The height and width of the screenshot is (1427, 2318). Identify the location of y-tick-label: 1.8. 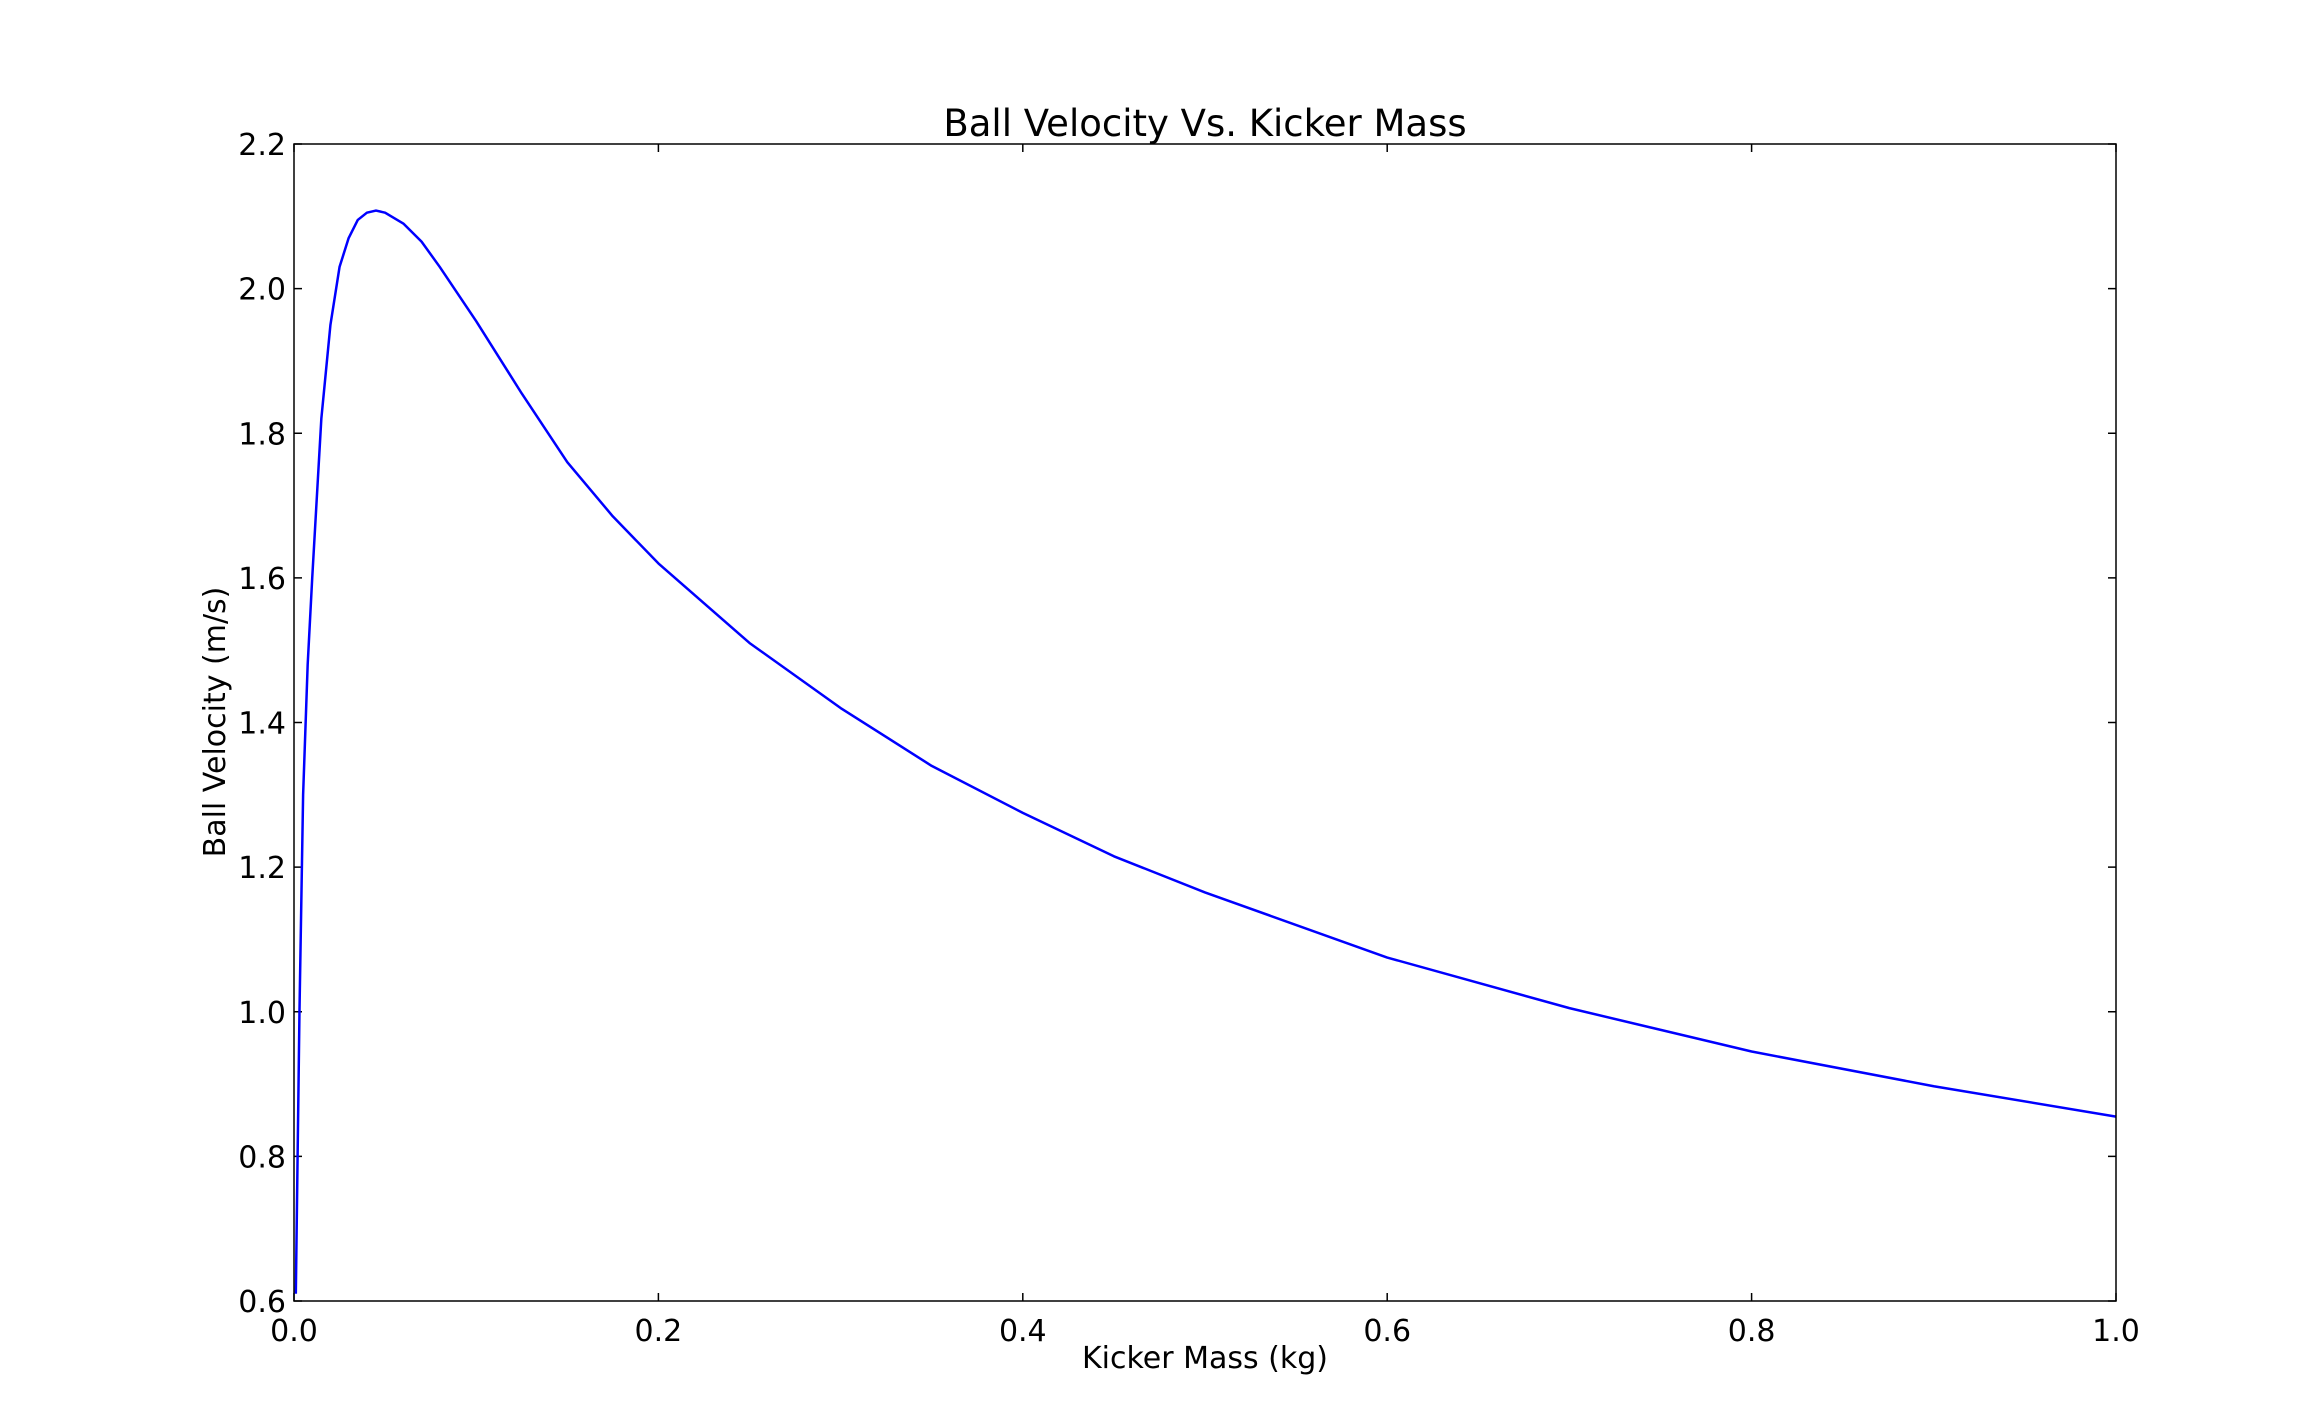
(262, 434).